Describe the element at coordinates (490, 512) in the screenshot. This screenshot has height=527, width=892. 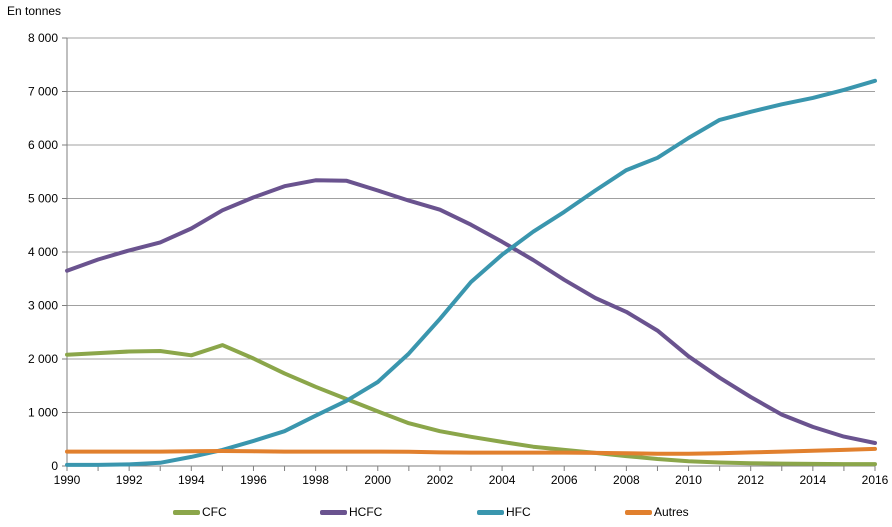
I see `legend-marker-hfc` at that location.